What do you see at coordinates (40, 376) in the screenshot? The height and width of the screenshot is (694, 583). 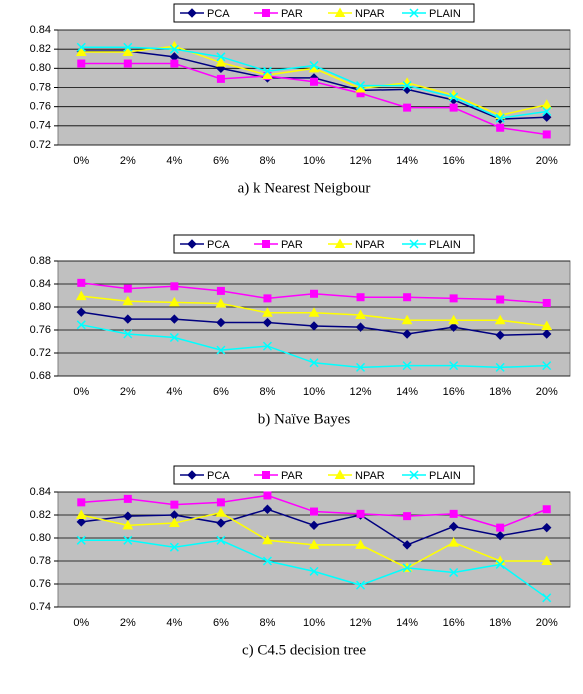 I see `y-tick-label: 0.68` at bounding box center [40, 376].